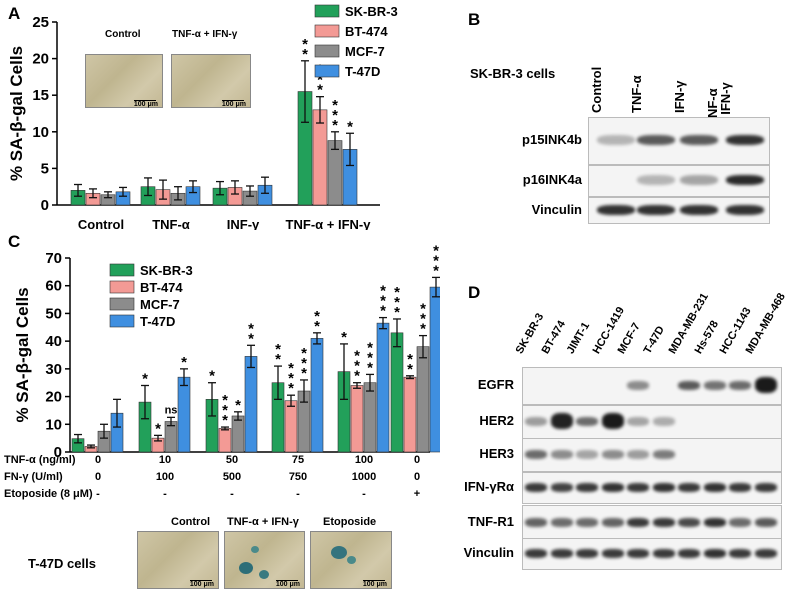  What do you see at coordinates (48, 494) in the screenshot?
I see `treatment-row-label: Etoposide (8 μM)` at bounding box center [48, 494].